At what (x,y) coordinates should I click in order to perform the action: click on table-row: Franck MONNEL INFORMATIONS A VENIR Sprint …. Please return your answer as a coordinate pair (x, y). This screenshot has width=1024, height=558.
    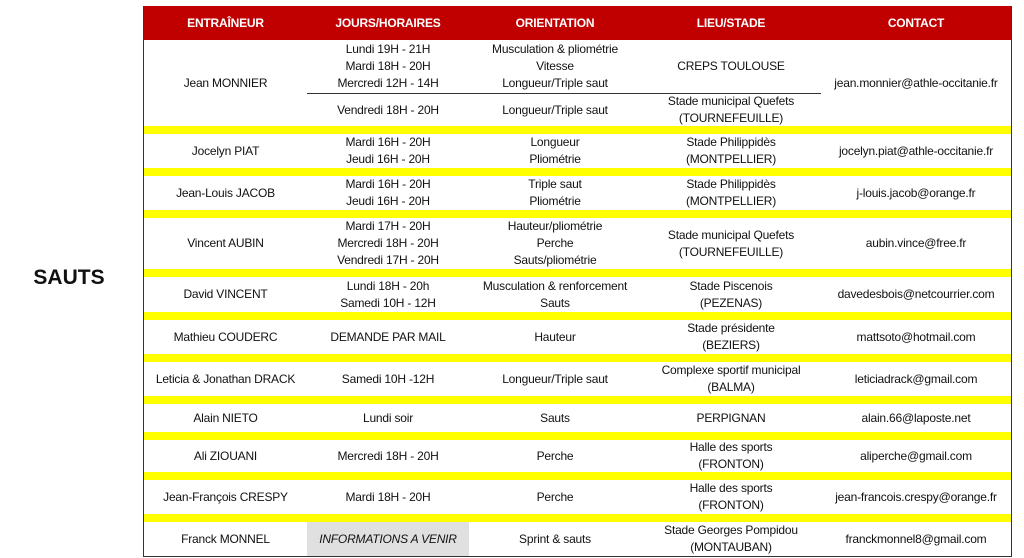
    Looking at the image, I should click on (577, 539).